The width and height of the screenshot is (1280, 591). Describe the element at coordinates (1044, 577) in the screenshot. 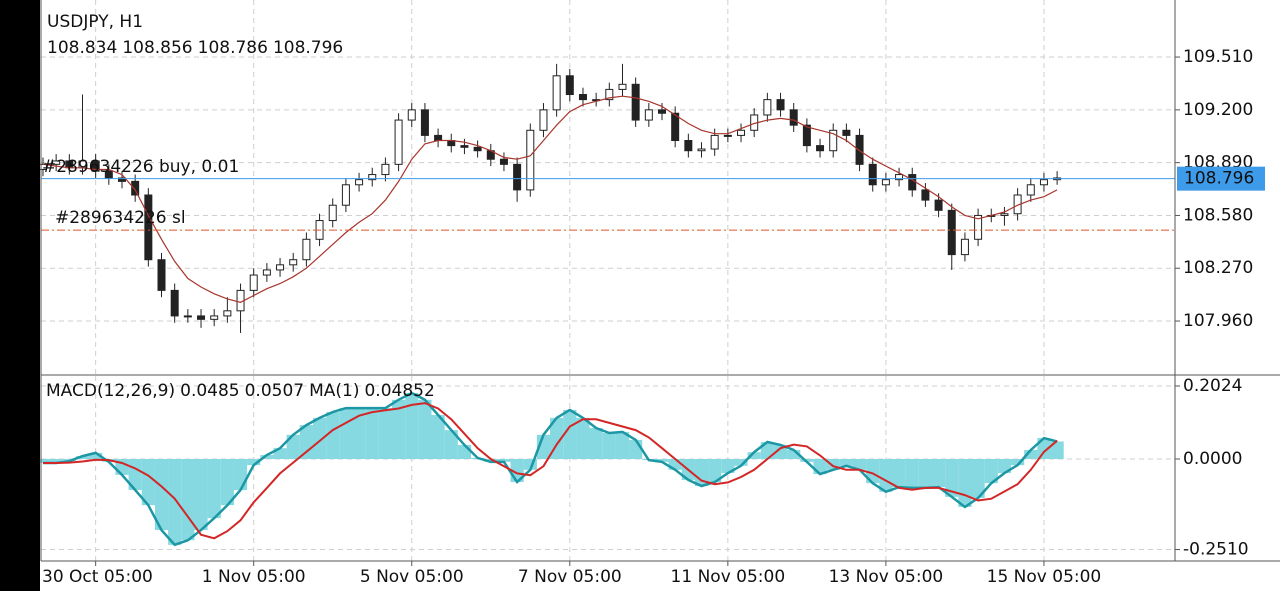

I see `x-tick-label: 15 Nov 05:00` at that location.